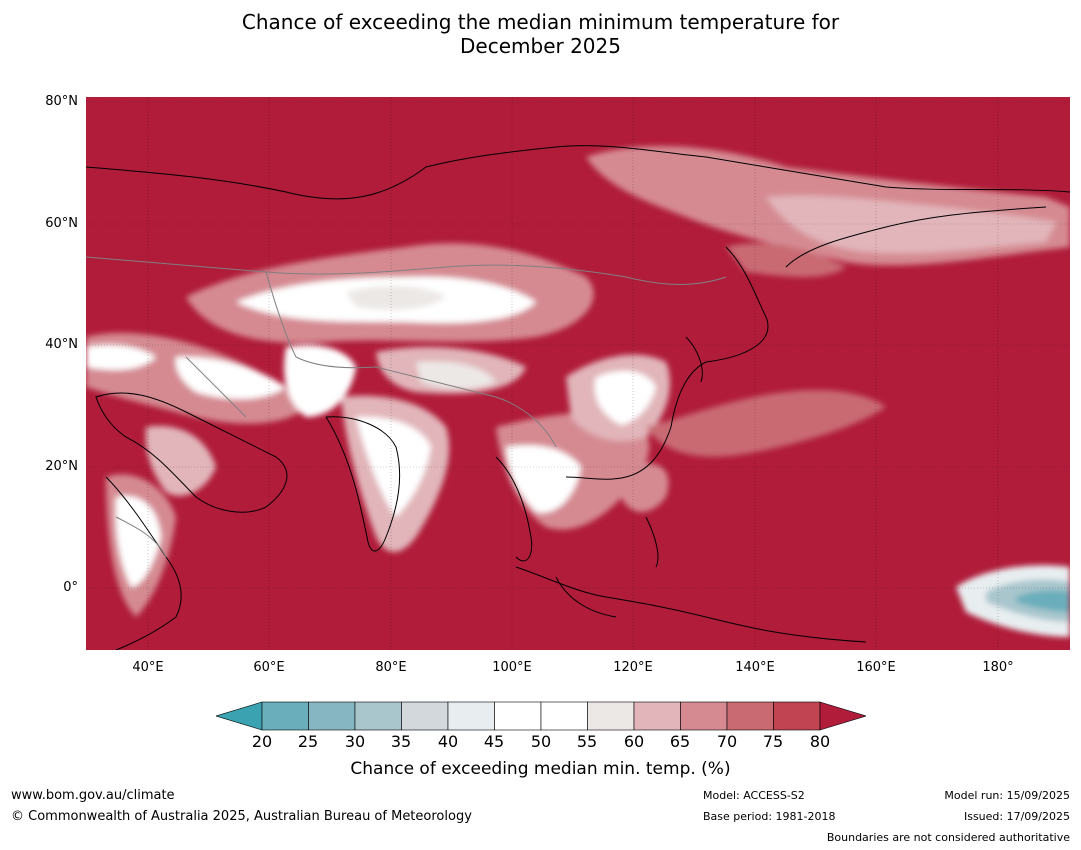  What do you see at coordinates (262, 741) in the screenshot?
I see `colorbar-tick-20: 20` at bounding box center [262, 741].